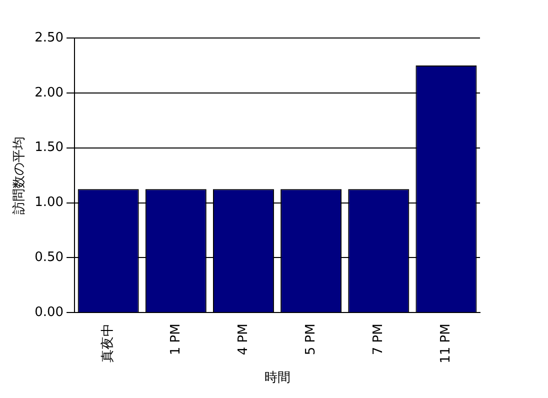  I want to click on x-tick-label: 5 PM, so click(310, 340).